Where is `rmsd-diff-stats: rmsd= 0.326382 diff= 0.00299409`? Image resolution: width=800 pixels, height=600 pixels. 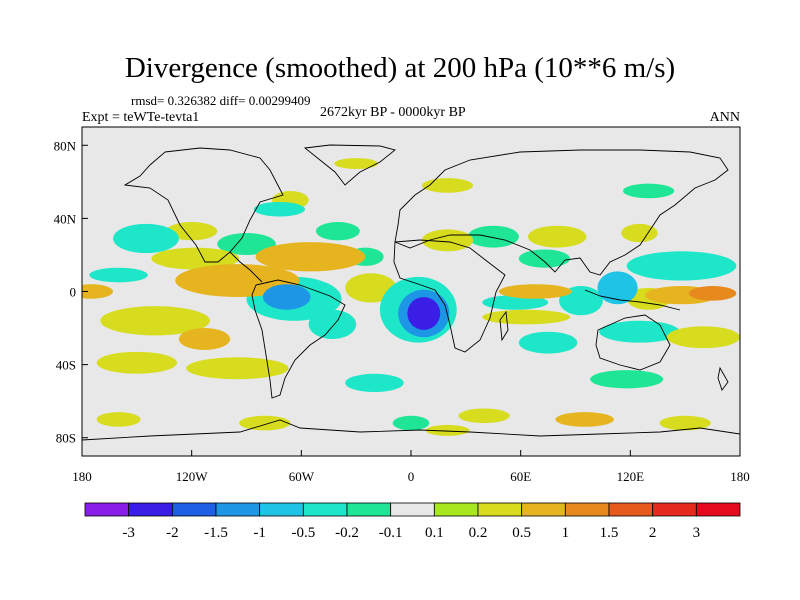
rmsd-diff-stats: rmsd= 0.326382 diff= 0.00299409 is located at coordinates (221, 100).